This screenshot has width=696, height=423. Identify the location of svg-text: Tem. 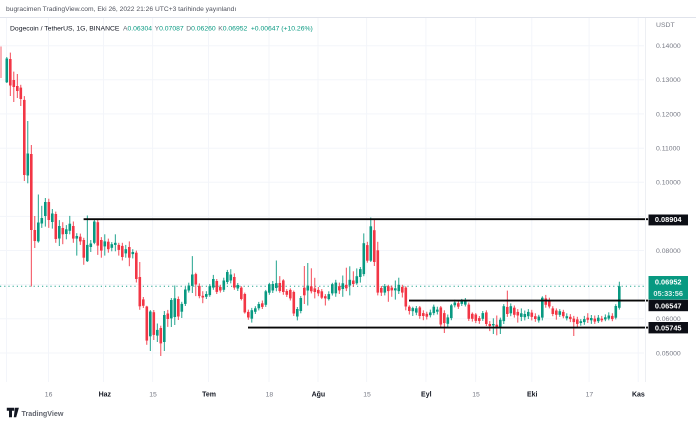
(209, 395).